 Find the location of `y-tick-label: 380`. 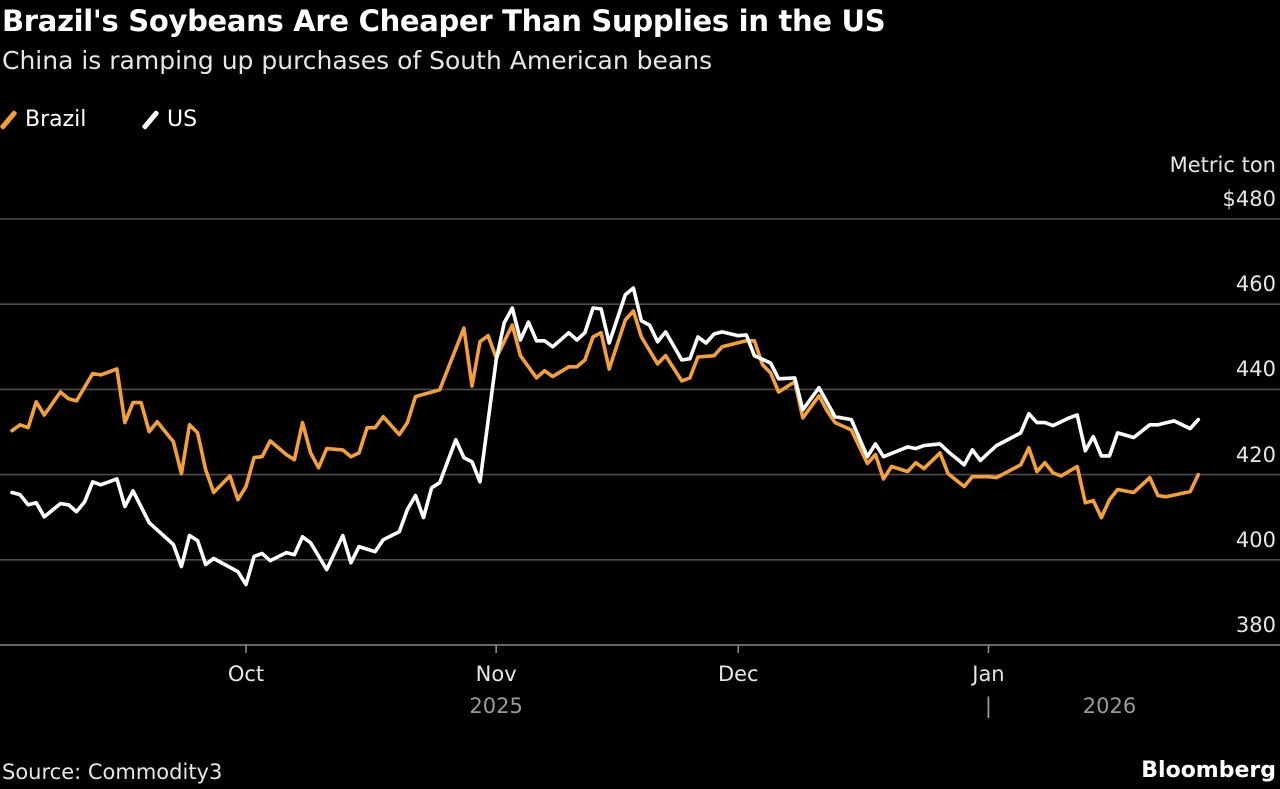

y-tick-label: 380 is located at coordinates (1255, 625).